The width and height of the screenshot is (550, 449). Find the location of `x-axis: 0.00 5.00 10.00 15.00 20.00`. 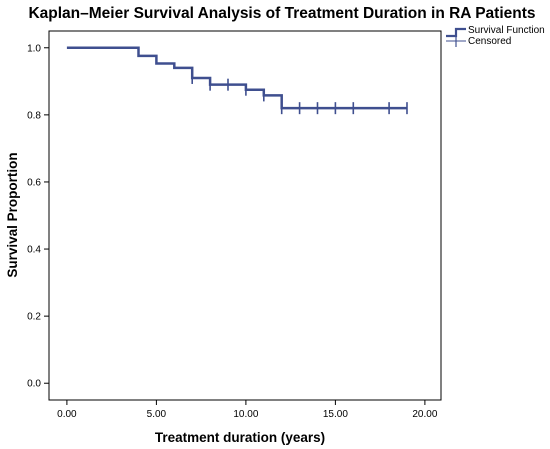

x-axis: 0.00 5.00 10.00 15.00 20.00 is located at coordinates (247, 410).